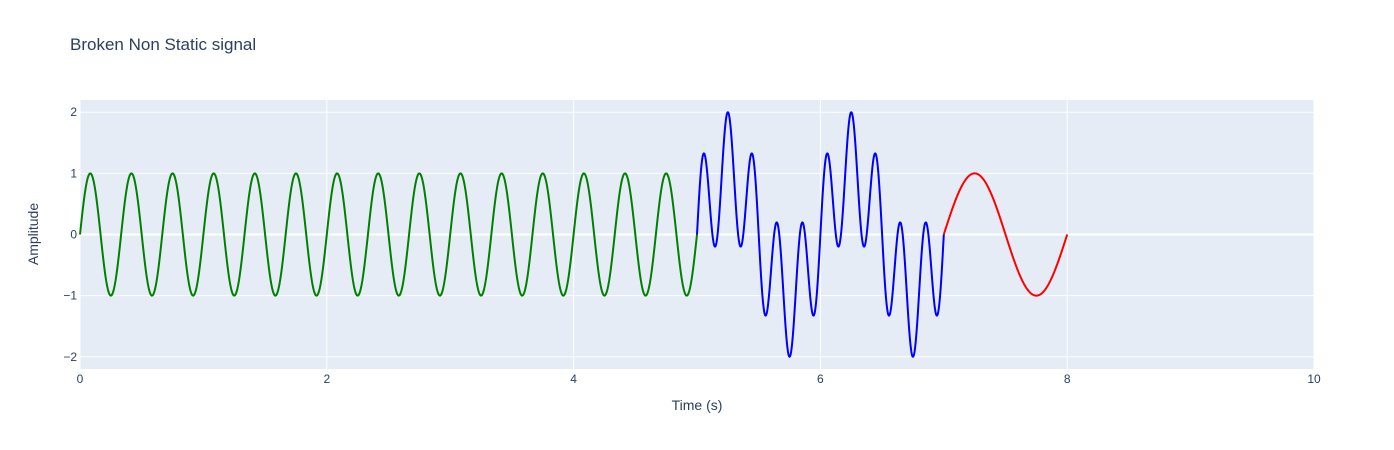 The image size is (1394, 450). I want to click on x-axis-ticks: 0 2 4 6 8 10, so click(699, 379).